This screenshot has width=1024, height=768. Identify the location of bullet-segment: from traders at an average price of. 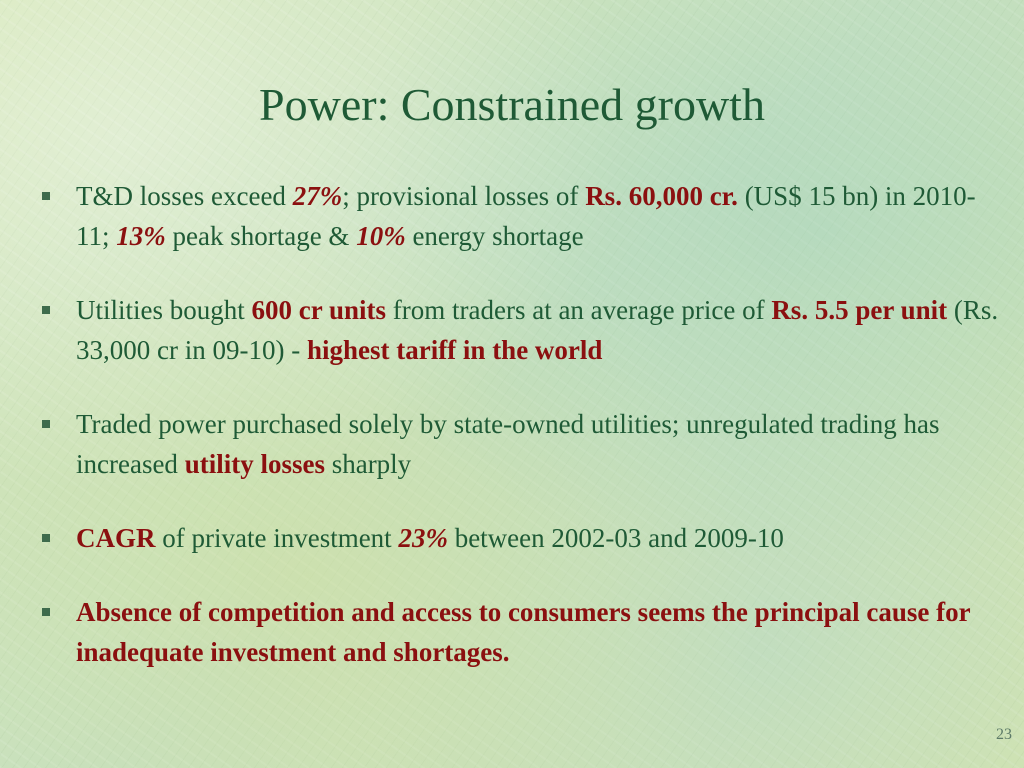
(579, 310).